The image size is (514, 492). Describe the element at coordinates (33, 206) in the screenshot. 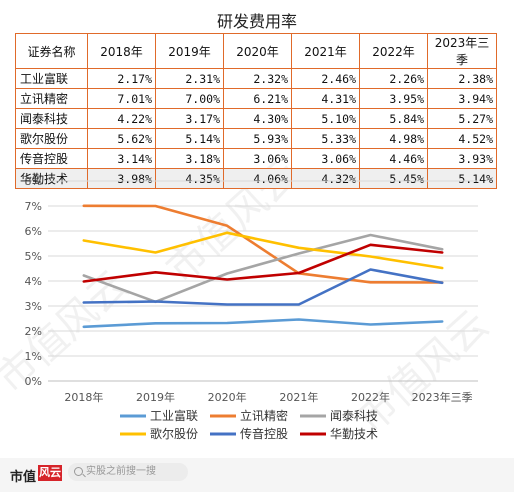

I see `y-tick-label: 7%` at that location.